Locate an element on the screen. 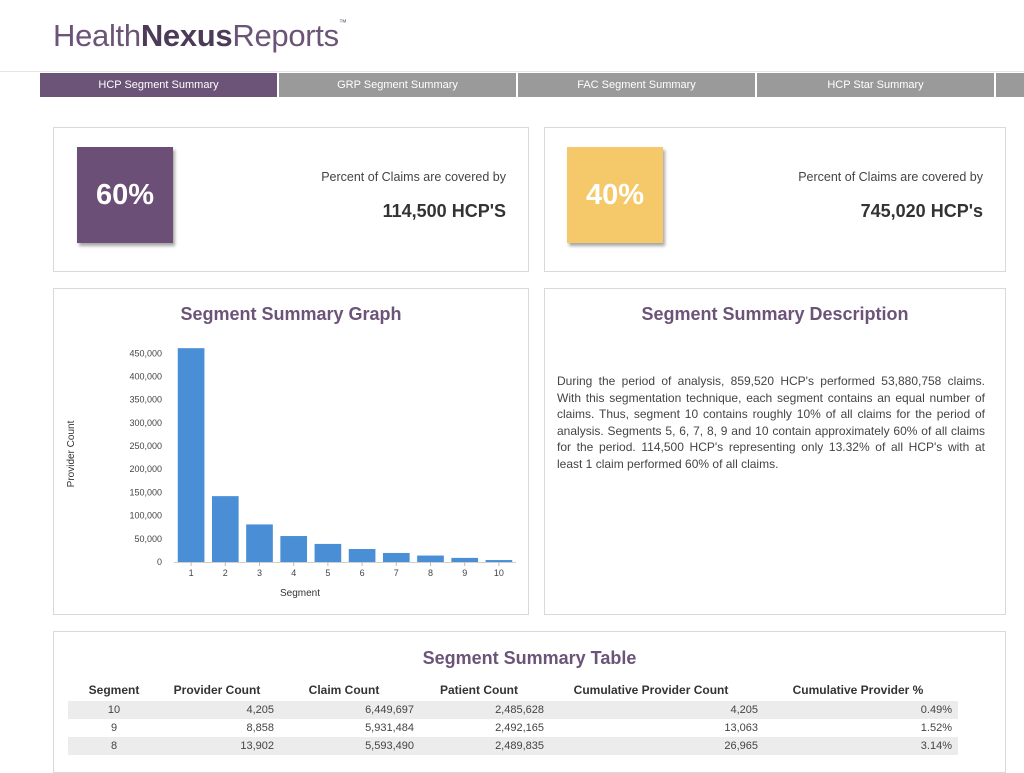 This screenshot has height=773, width=1024. column-header-claim-count: Claim Count is located at coordinates (344, 690).